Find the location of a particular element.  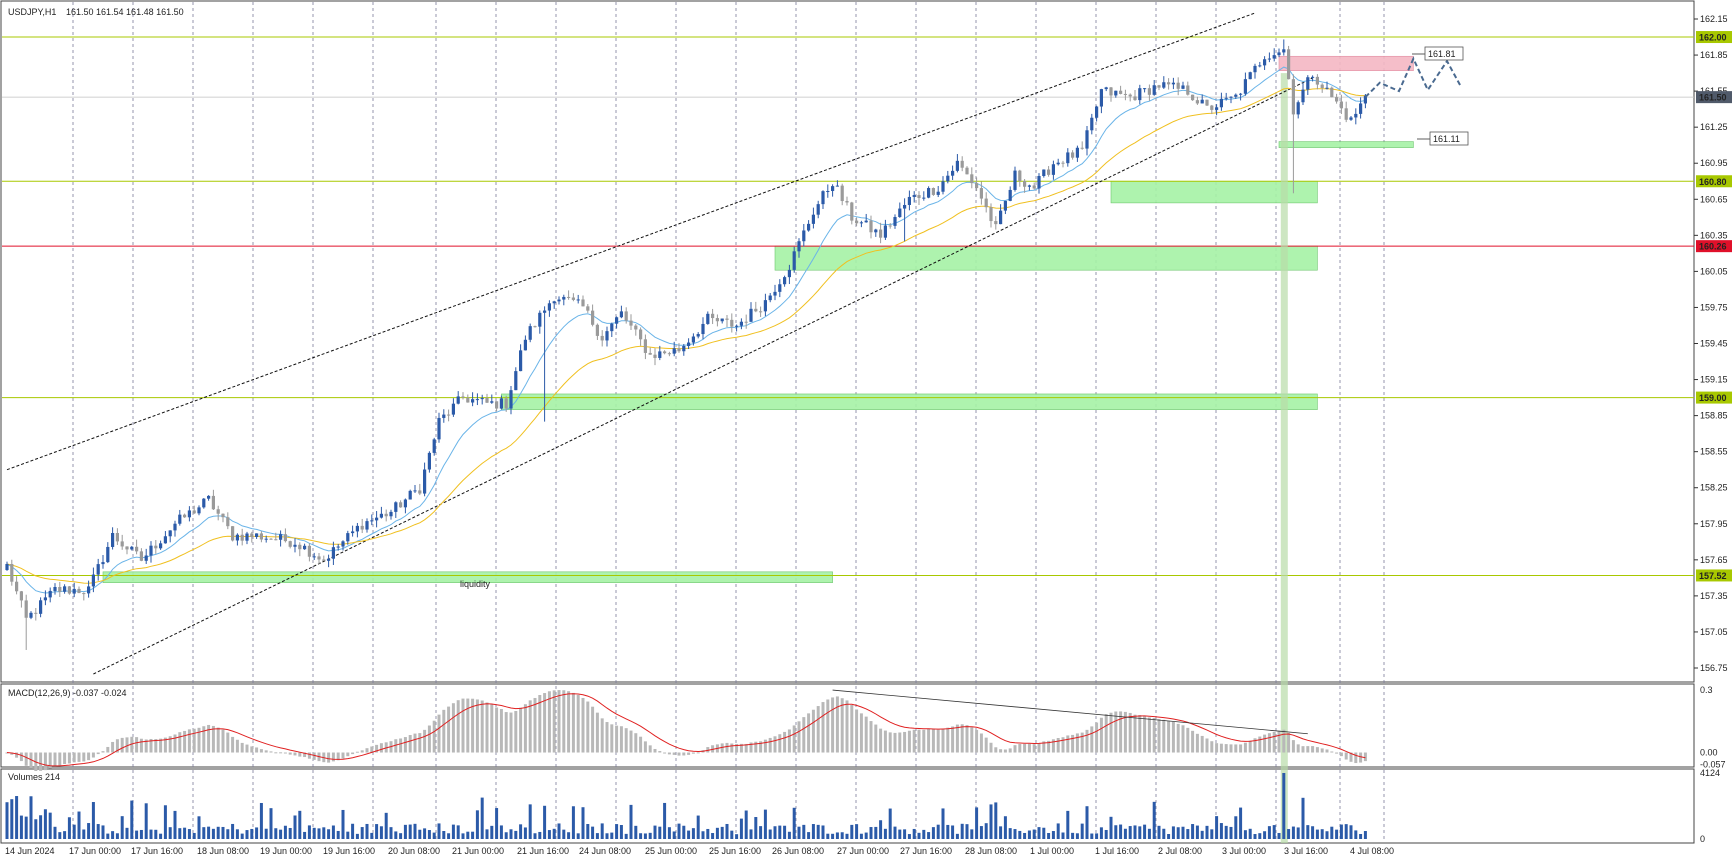

target-price-tag: 161.81 is located at coordinates (1438, 53).